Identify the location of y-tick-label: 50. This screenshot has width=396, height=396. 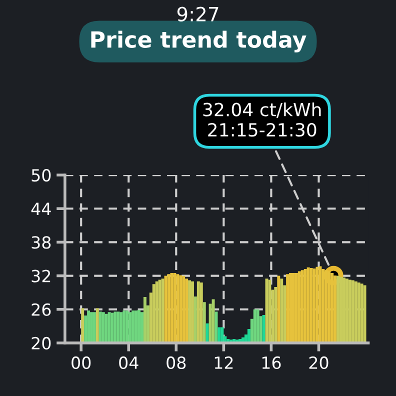
(41, 175).